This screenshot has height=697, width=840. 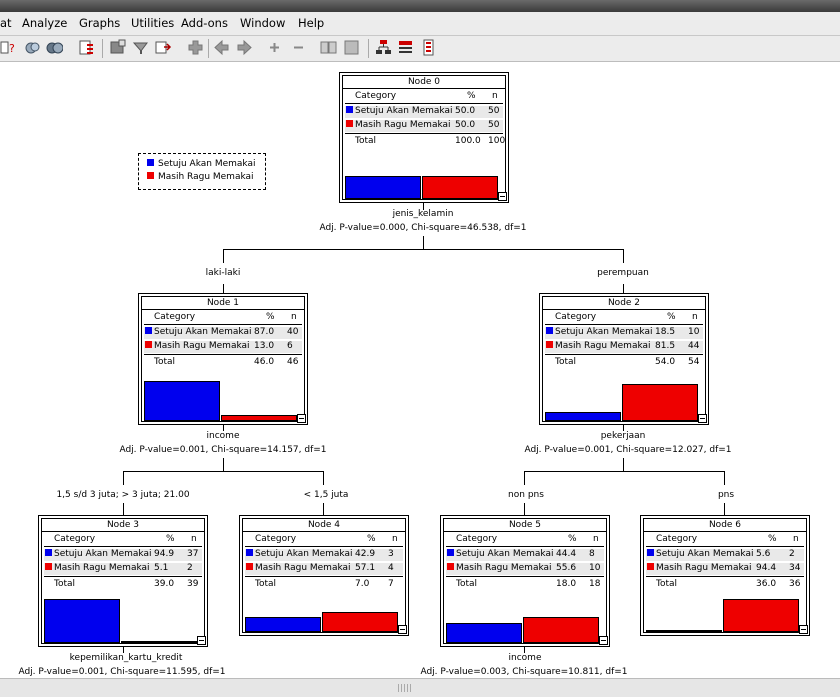 What do you see at coordinates (795, 584) in the screenshot?
I see `total-count: 36` at bounding box center [795, 584].